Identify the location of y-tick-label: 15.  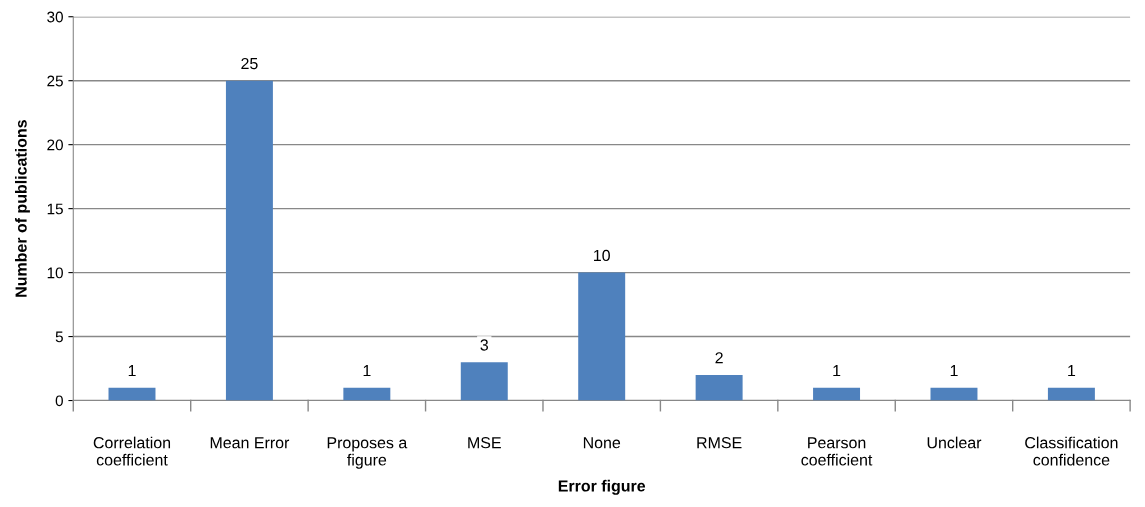
(55, 209).